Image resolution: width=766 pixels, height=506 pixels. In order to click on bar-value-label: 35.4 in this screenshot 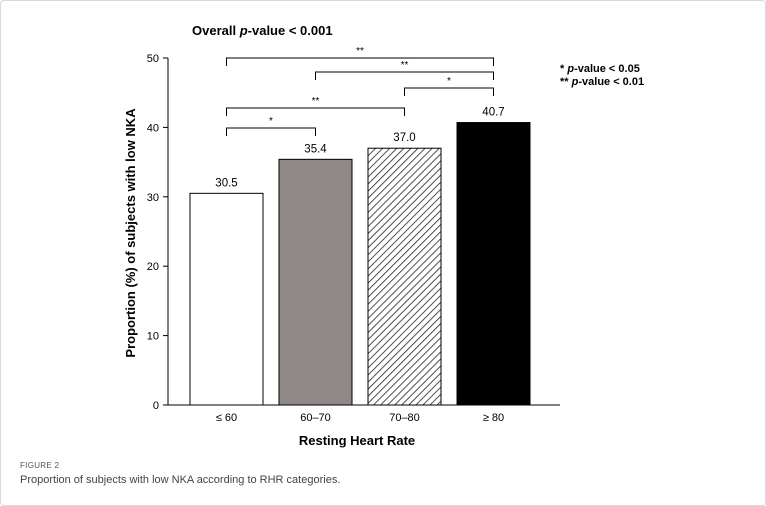, I will do `click(315, 149)`.